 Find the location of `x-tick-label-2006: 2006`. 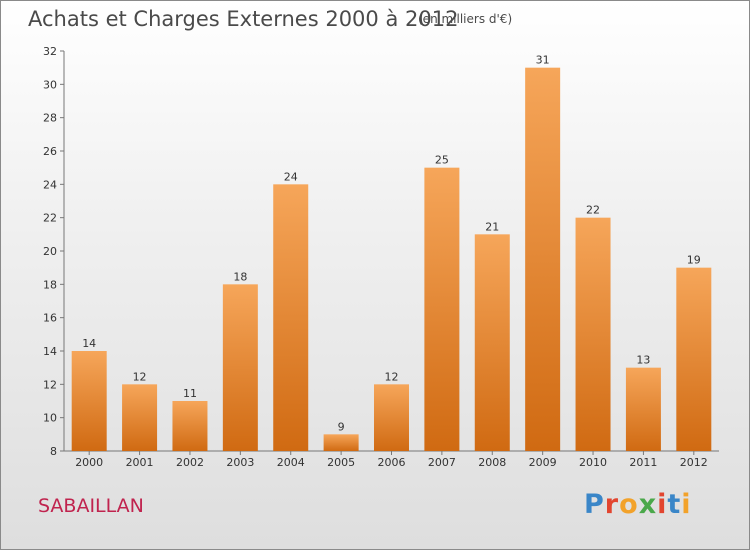

x-tick-label-2006: 2006 is located at coordinates (392, 462).